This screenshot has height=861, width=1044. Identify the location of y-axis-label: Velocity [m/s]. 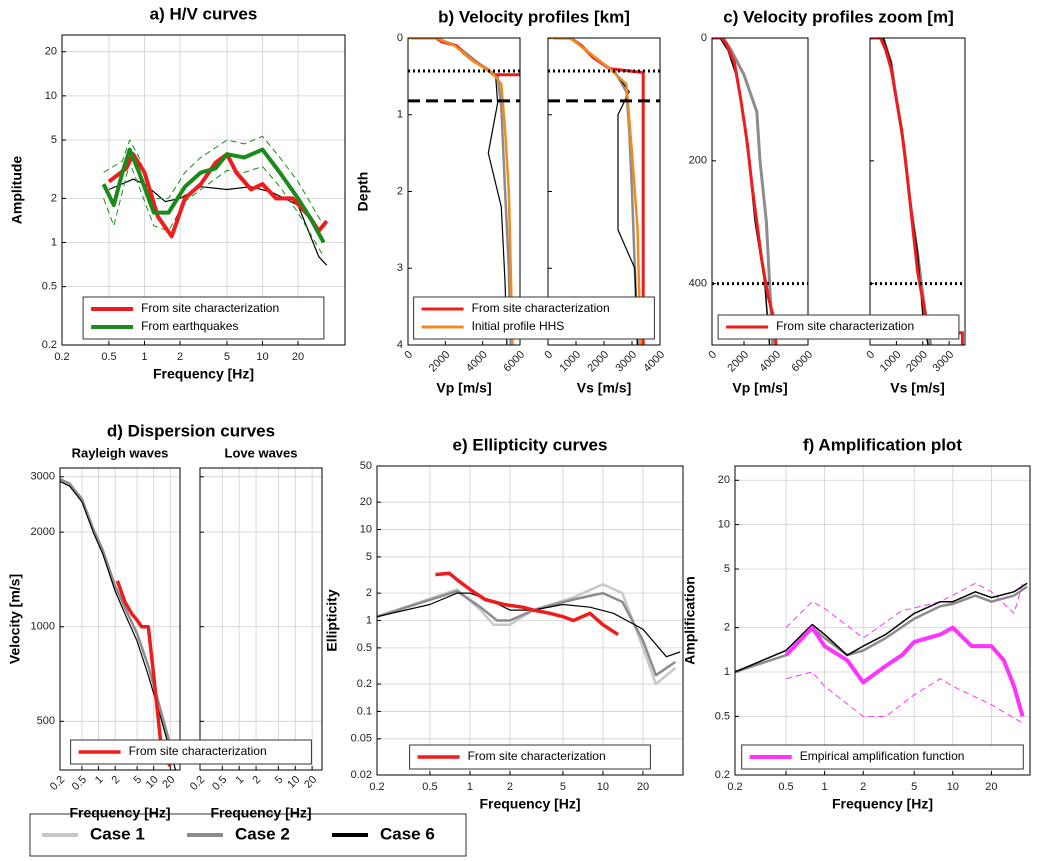
(15, 619).